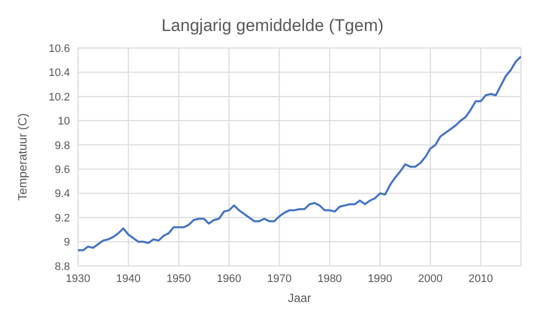  What do you see at coordinates (430, 278) in the screenshot?
I see `x-tick-label: 2000` at bounding box center [430, 278].